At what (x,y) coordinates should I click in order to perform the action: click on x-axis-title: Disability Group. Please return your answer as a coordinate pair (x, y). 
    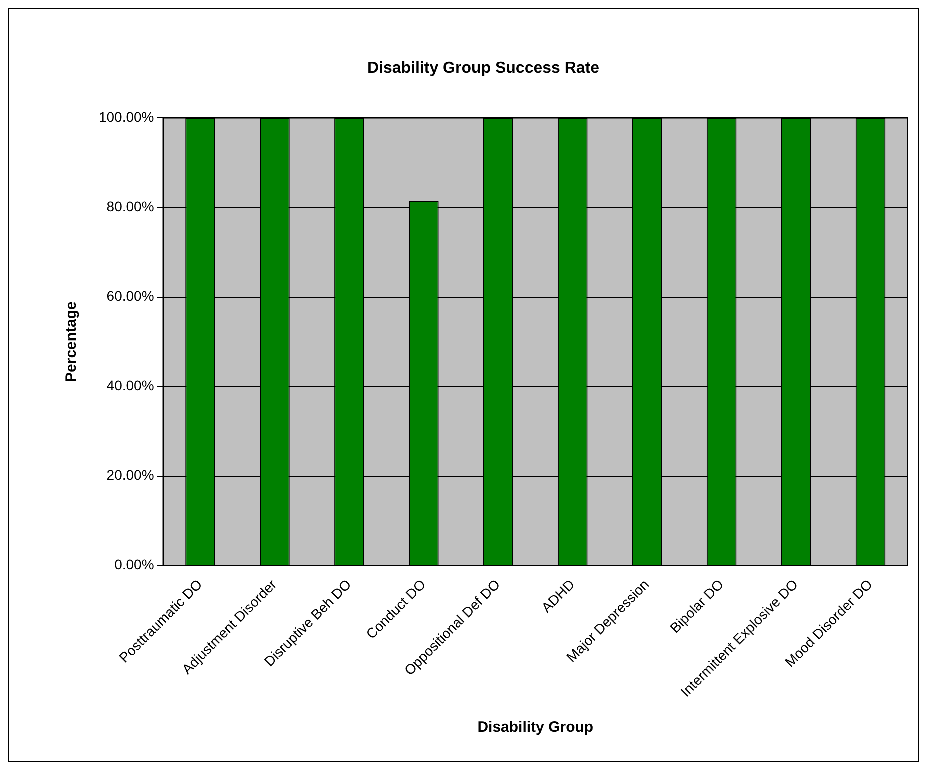
    Looking at the image, I should click on (536, 727).